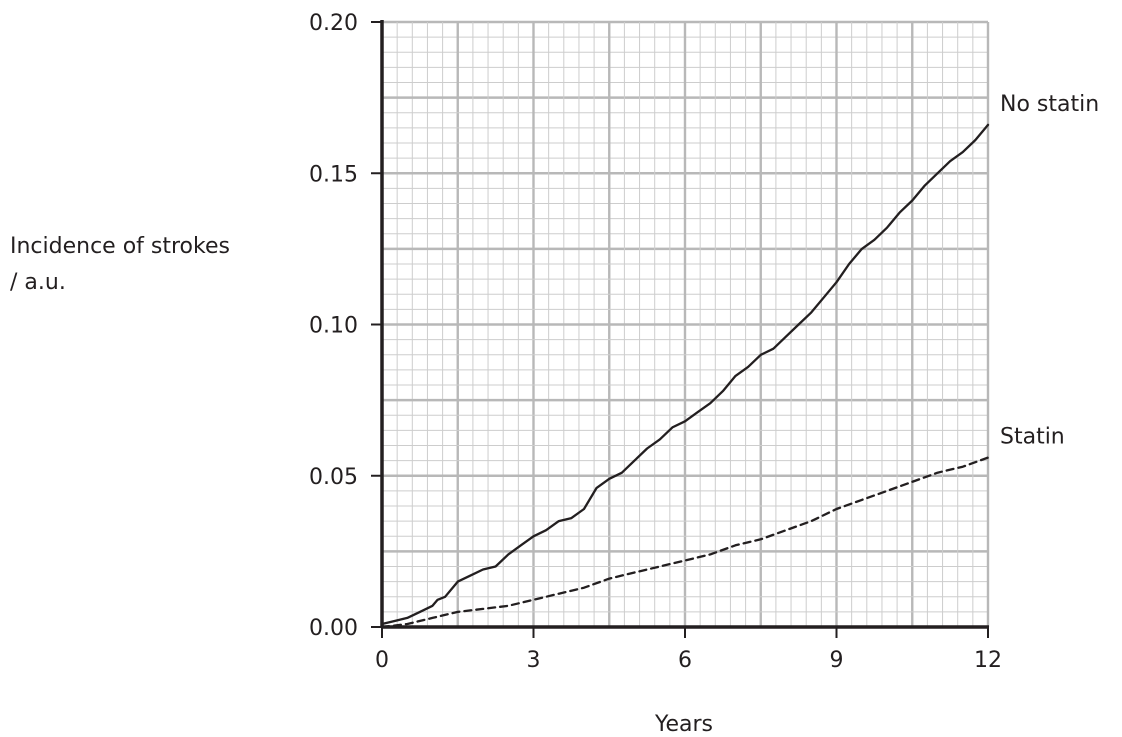  Describe the element at coordinates (683, 724) in the screenshot. I see `x-axis-label: Years` at that location.